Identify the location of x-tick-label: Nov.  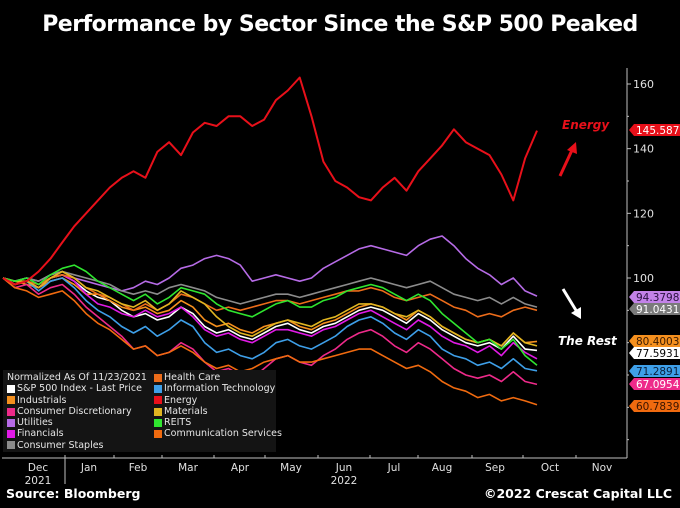
(602, 468).